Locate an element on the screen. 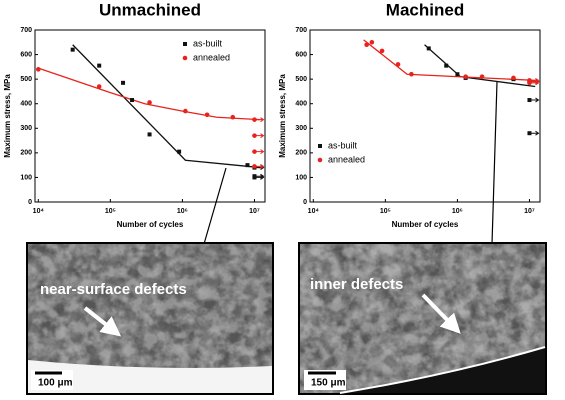 This screenshot has height=400, width=565. scale-bar-label: 100 μm is located at coordinates (55, 383).